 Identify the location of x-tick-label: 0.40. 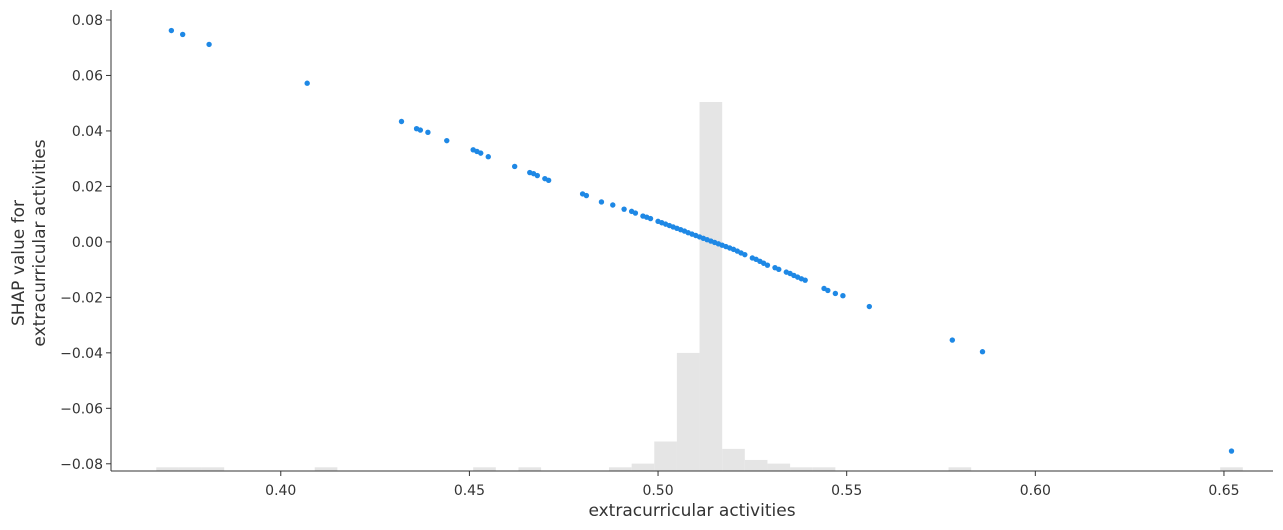
(280, 491).